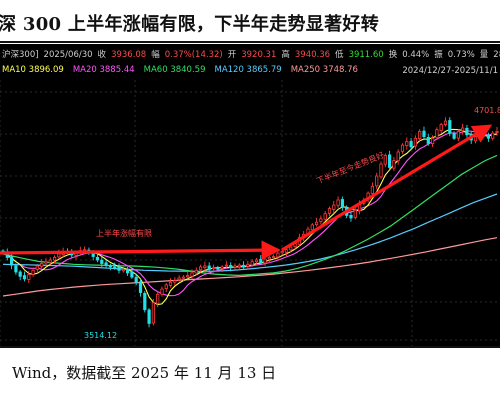  What do you see at coordinates (350, 168) in the screenshot?
I see `second-half-label: 下半年至今走势良好` at bounding box center [350, 168].